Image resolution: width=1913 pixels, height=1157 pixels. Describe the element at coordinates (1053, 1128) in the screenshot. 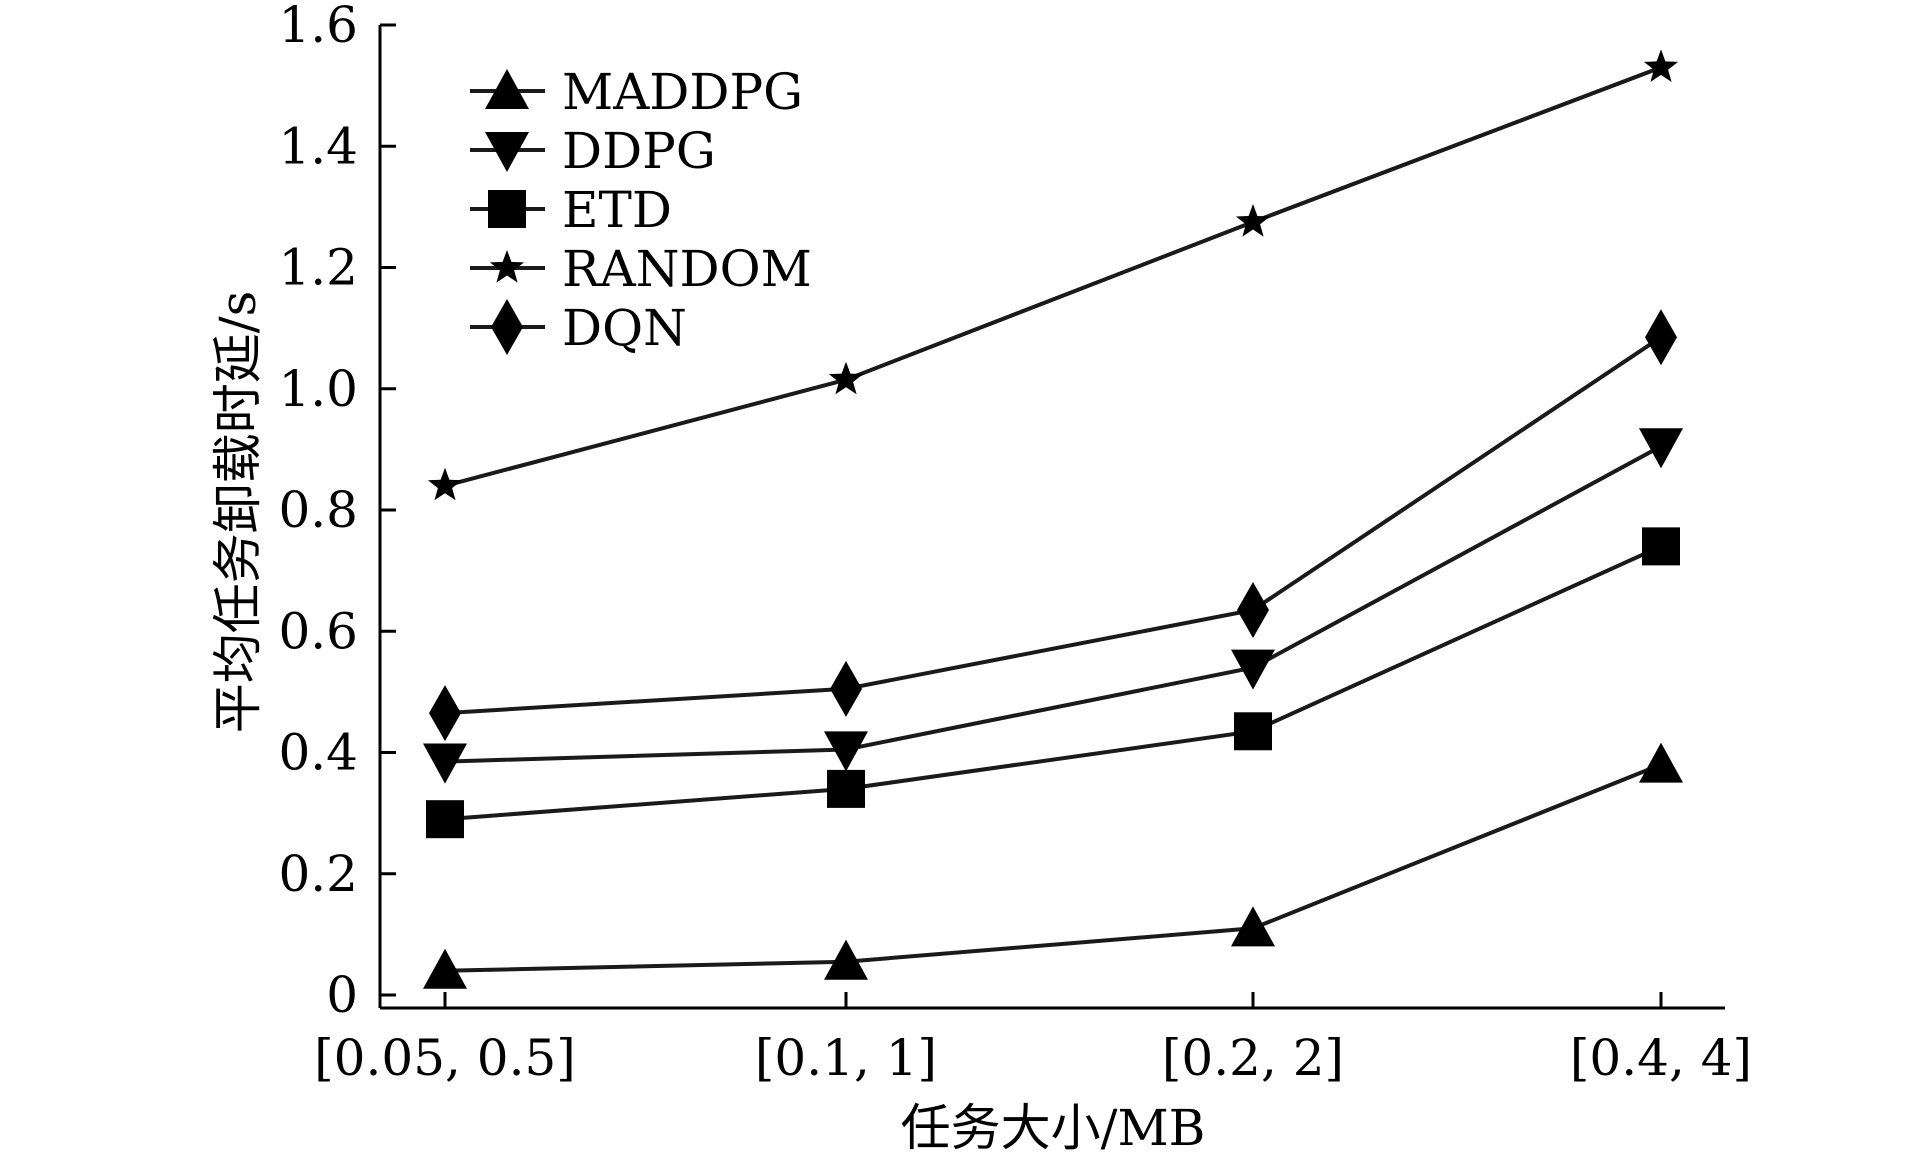

I see `x-axis-title: 任务大小/MB` at that location.